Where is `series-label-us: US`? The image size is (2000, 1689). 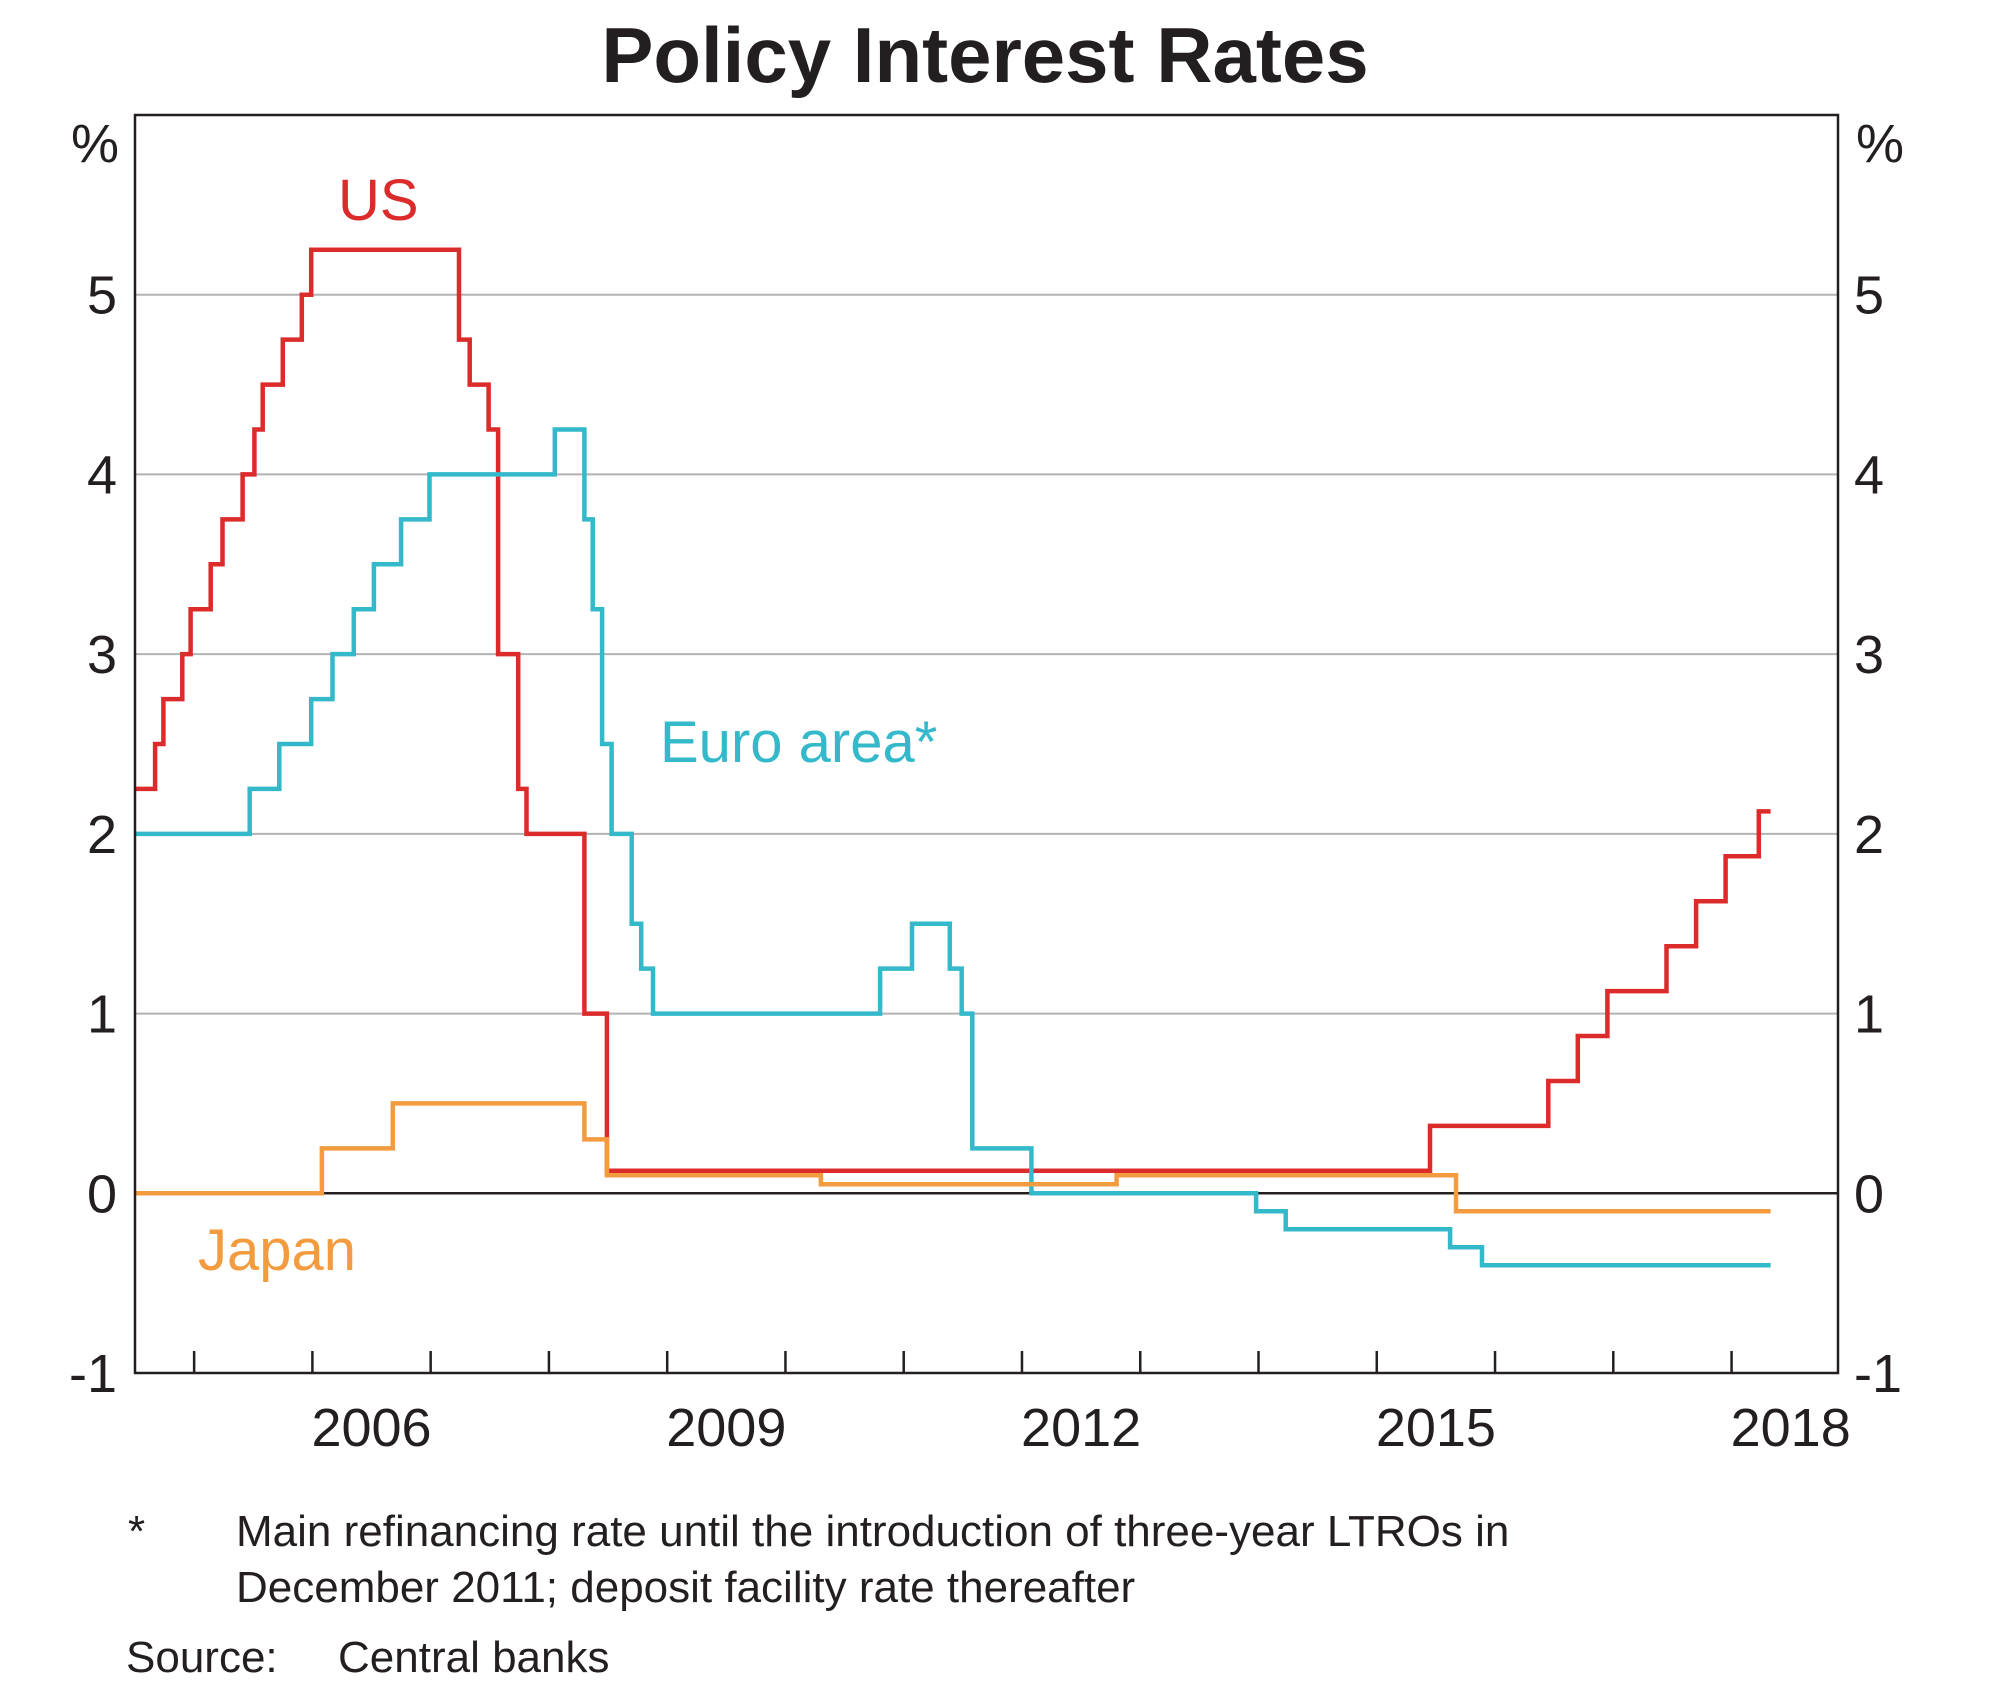
series-label-us: US is located at coordinates (378, 200).